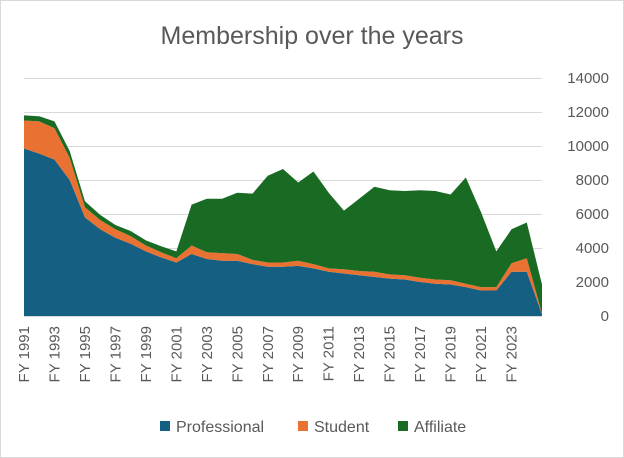 The image size is (624, 458). What do you see at coordinates (54, 354) in the screenshot?
I see `x-tick-label-1: FY 1993` at bounding box center [54, 354].